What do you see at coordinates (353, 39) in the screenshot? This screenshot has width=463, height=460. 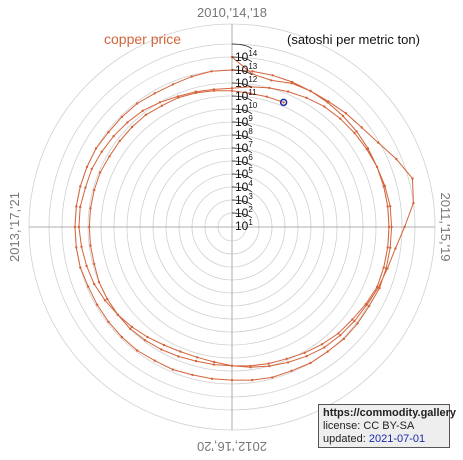 I see `unit-label: (satoshi per metric ton)` at bounding box center [353, 39].